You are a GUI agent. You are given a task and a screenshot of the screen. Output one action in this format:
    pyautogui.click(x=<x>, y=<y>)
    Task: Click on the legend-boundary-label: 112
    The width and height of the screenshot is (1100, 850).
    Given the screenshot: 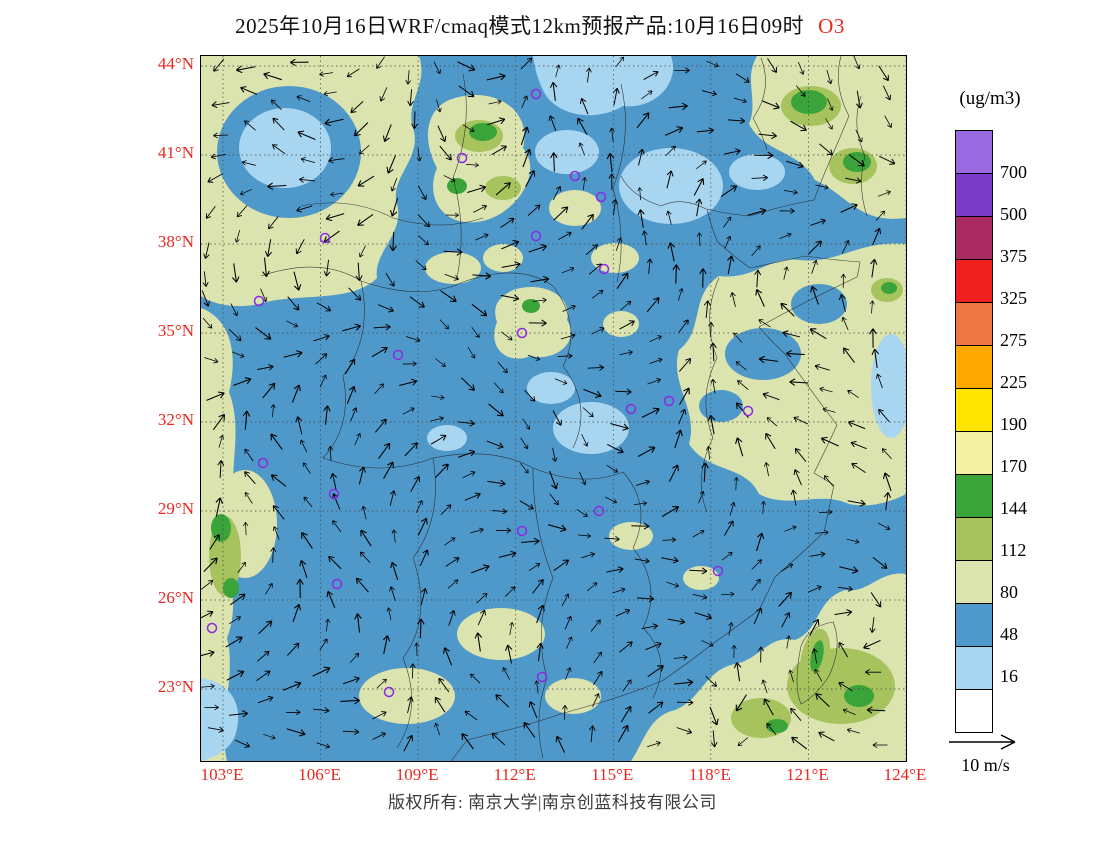 What is the action you would take?
    pyautogui.click(x=1013, y=550)
    